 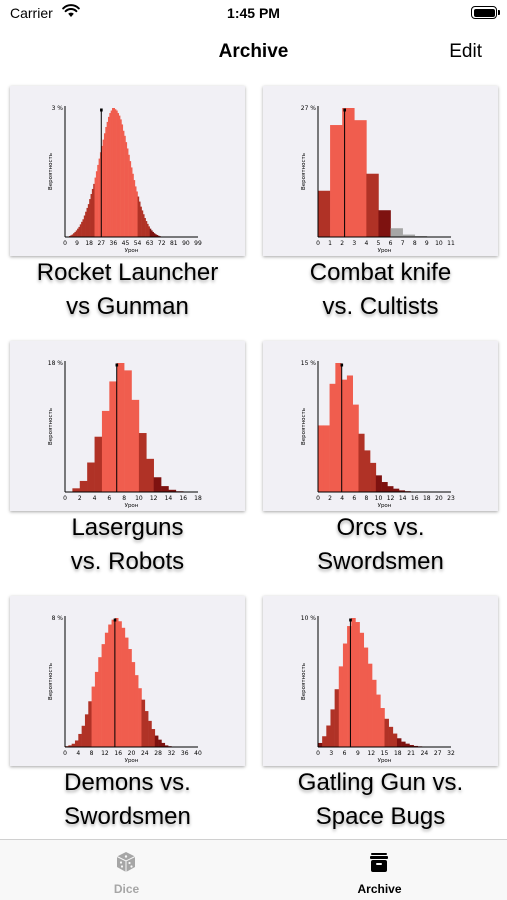 I want to click on histogram-card: 8 % Вероятность 0 4 8 12 16 20 24 28 32 36 40 Урон, so click(x=127, y=681).